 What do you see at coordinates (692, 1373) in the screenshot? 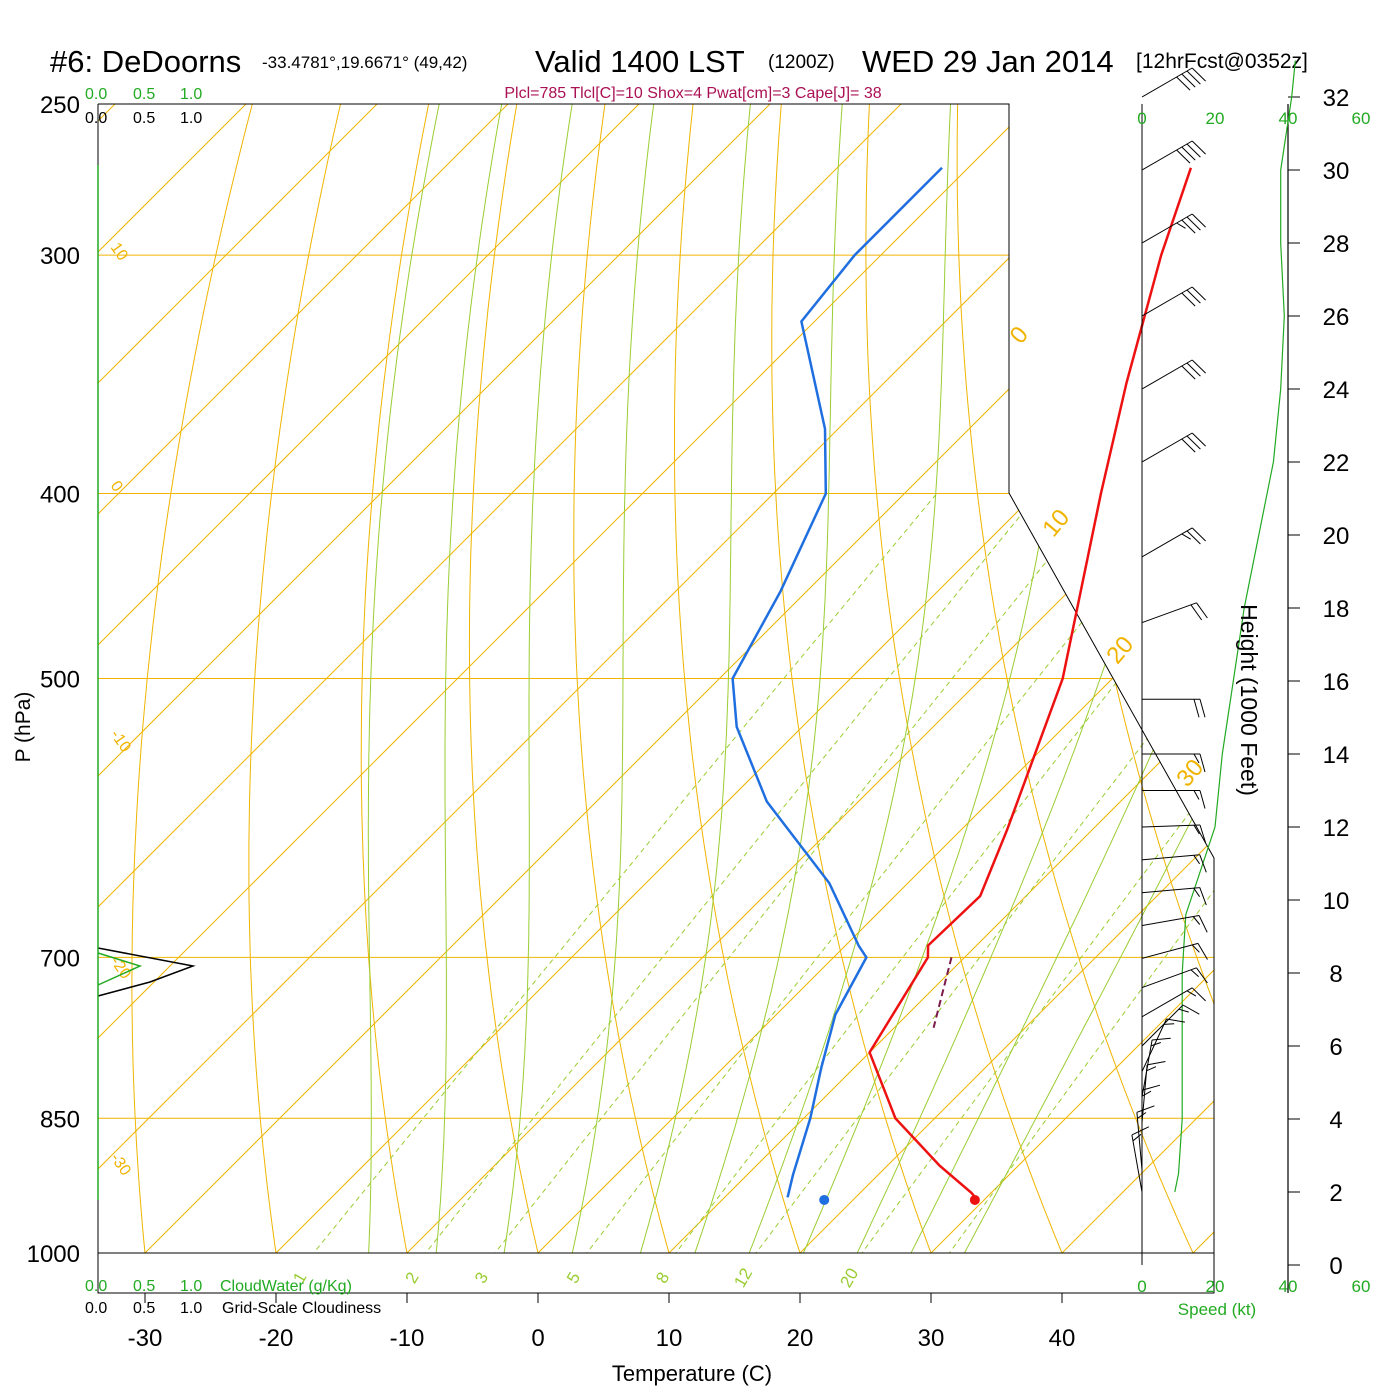
I see `x-axis-label: Temperature (C)` at bounding box center [692, 1373].